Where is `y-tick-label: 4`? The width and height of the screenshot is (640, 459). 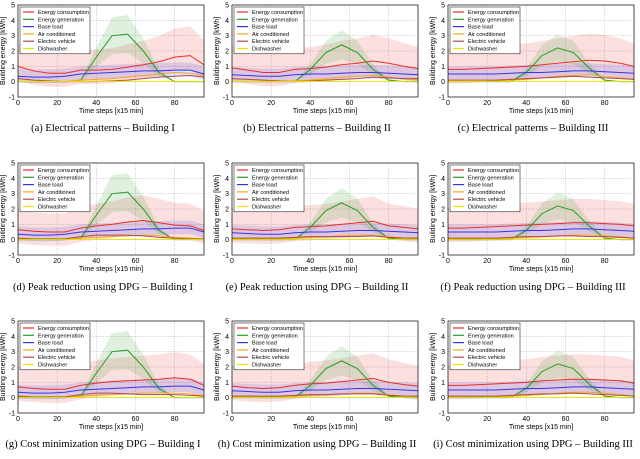 y-tick-label: 4 is located at coordinates (443, 21).